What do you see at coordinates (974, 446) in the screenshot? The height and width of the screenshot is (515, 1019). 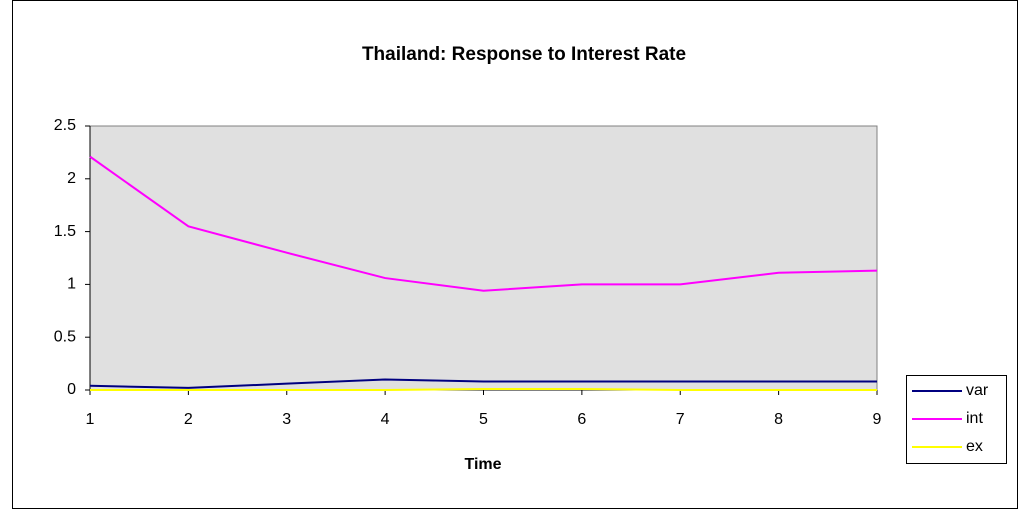 I see `legend-label: ex` at bounding box center [974, 446].